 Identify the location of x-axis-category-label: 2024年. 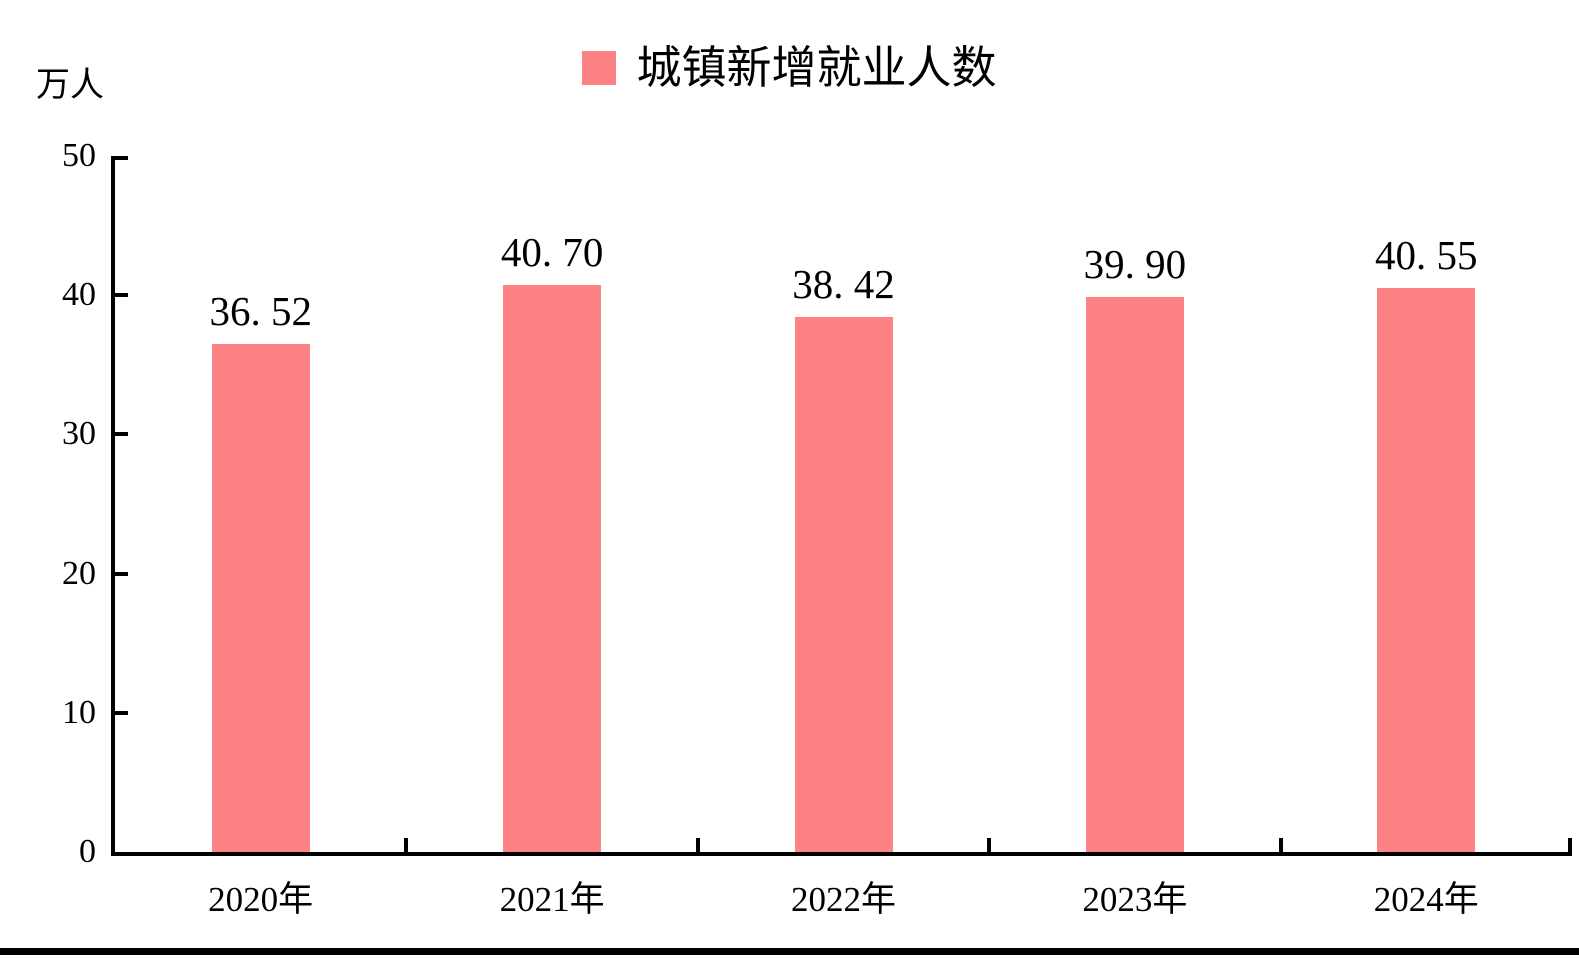
(1426, 899).